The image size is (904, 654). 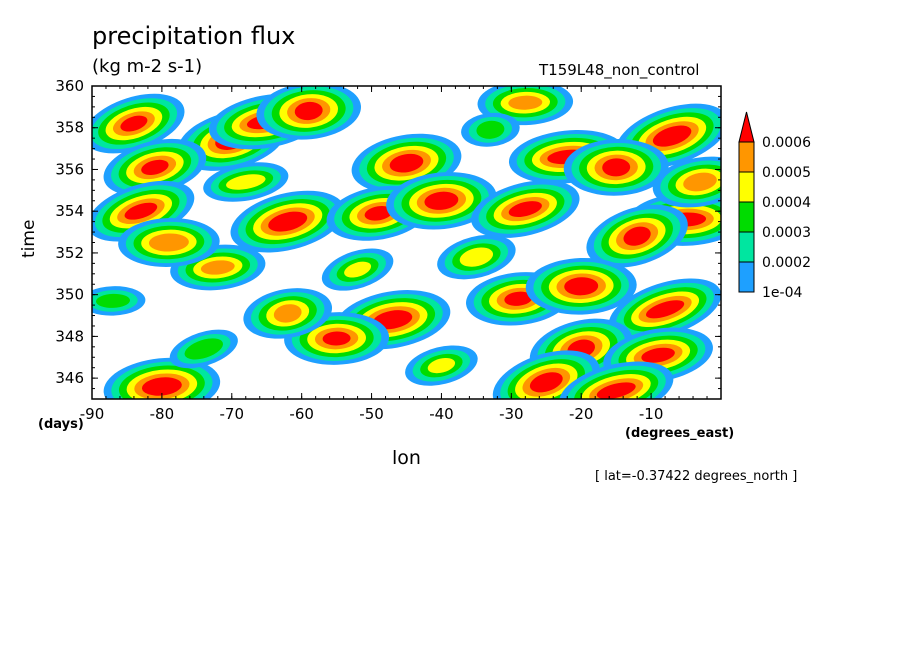 I want to click on y-tick-label: 360, so click(x=69, y=86).